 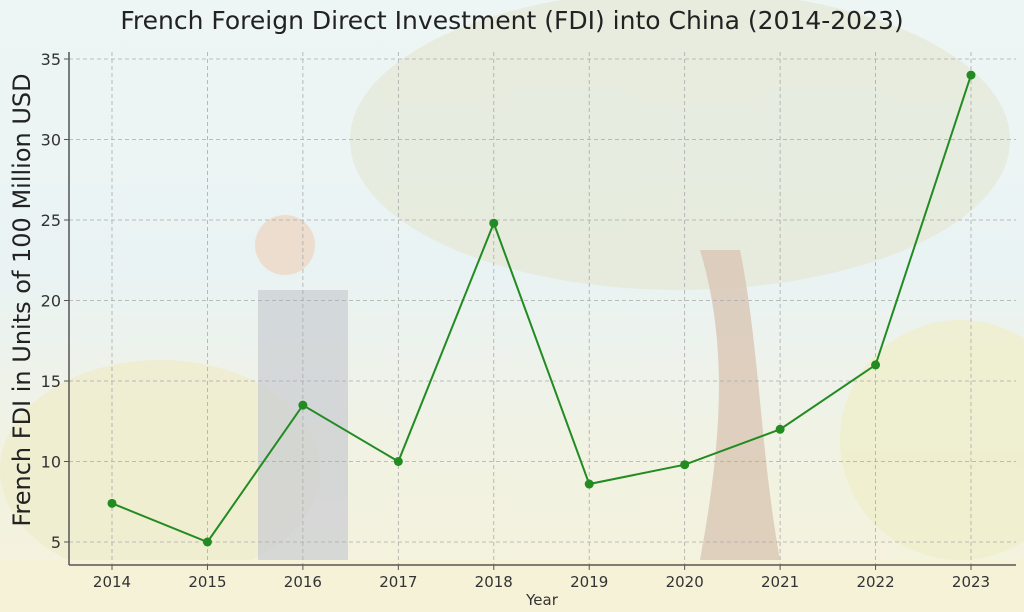 What do you see at coordinates (875, 582) in the screenshot?
I see `x-tick-label: 2022` at bounding box center [875, 582].